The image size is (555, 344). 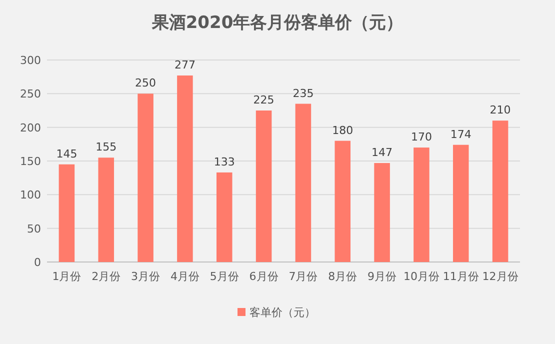 What do you see at coordinates (224, 276) in the screenshot?
I see `x-tick-label: 5月份` at bounding box center [224, 276].